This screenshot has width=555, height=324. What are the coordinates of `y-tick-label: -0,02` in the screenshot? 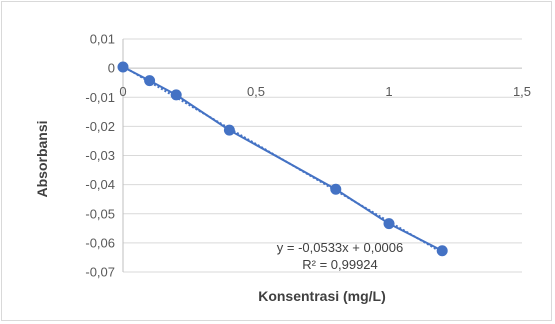 It's located at (100, 126).